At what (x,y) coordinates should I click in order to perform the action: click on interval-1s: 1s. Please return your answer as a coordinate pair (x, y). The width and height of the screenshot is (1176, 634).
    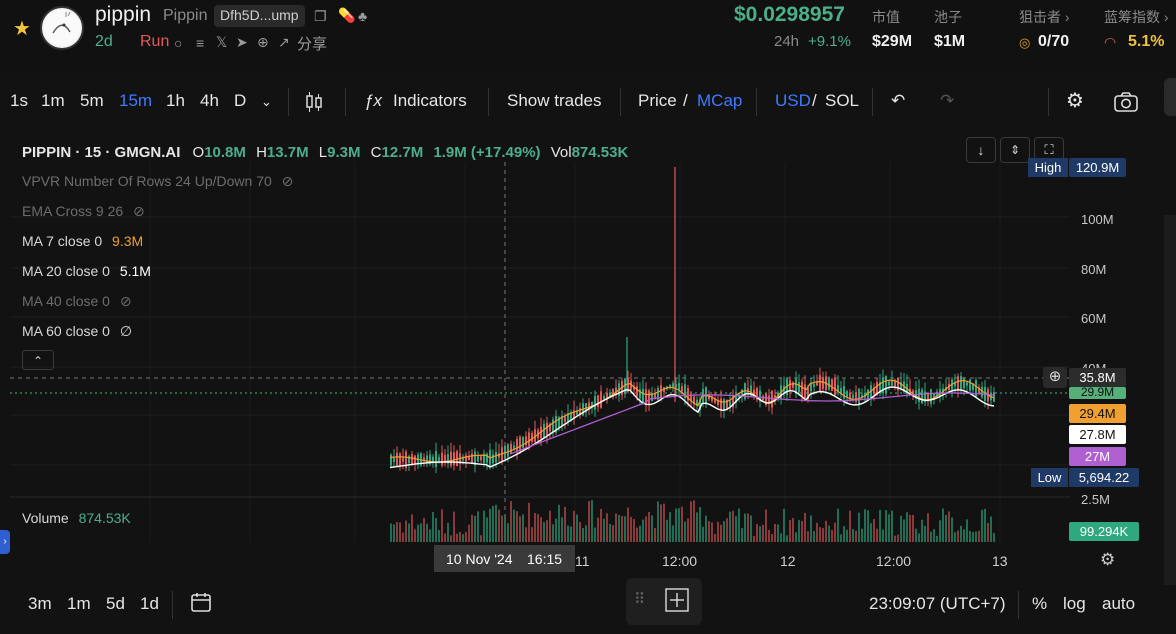
    Looking at the image, I should click on (19, 100).